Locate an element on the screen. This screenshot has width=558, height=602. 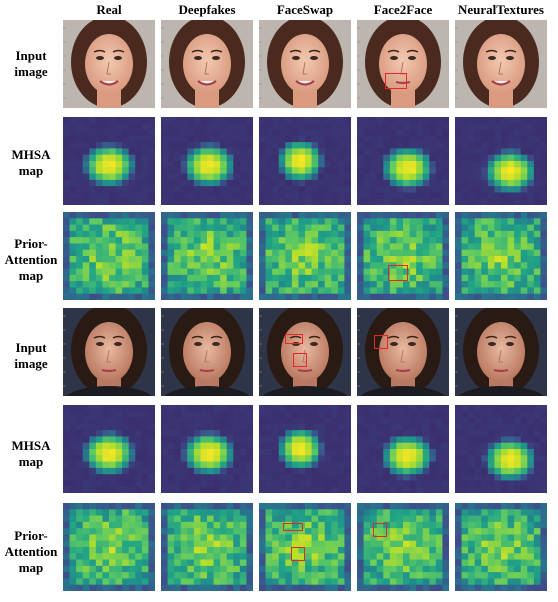
column-header-faceswap: FaceSwap is located at coordinates (305, 9).